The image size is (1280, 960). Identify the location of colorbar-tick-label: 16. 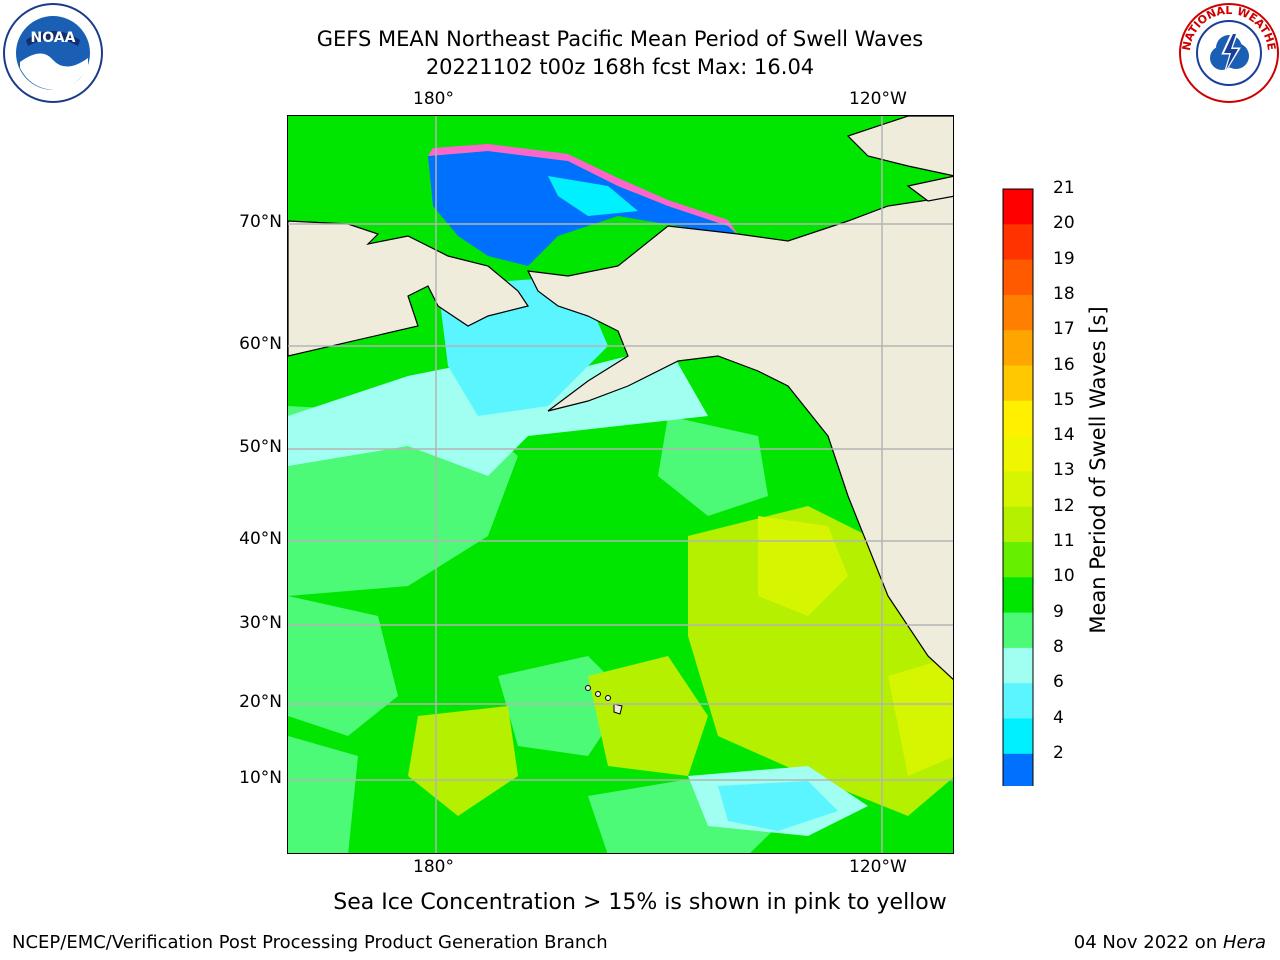
(1064, 364).